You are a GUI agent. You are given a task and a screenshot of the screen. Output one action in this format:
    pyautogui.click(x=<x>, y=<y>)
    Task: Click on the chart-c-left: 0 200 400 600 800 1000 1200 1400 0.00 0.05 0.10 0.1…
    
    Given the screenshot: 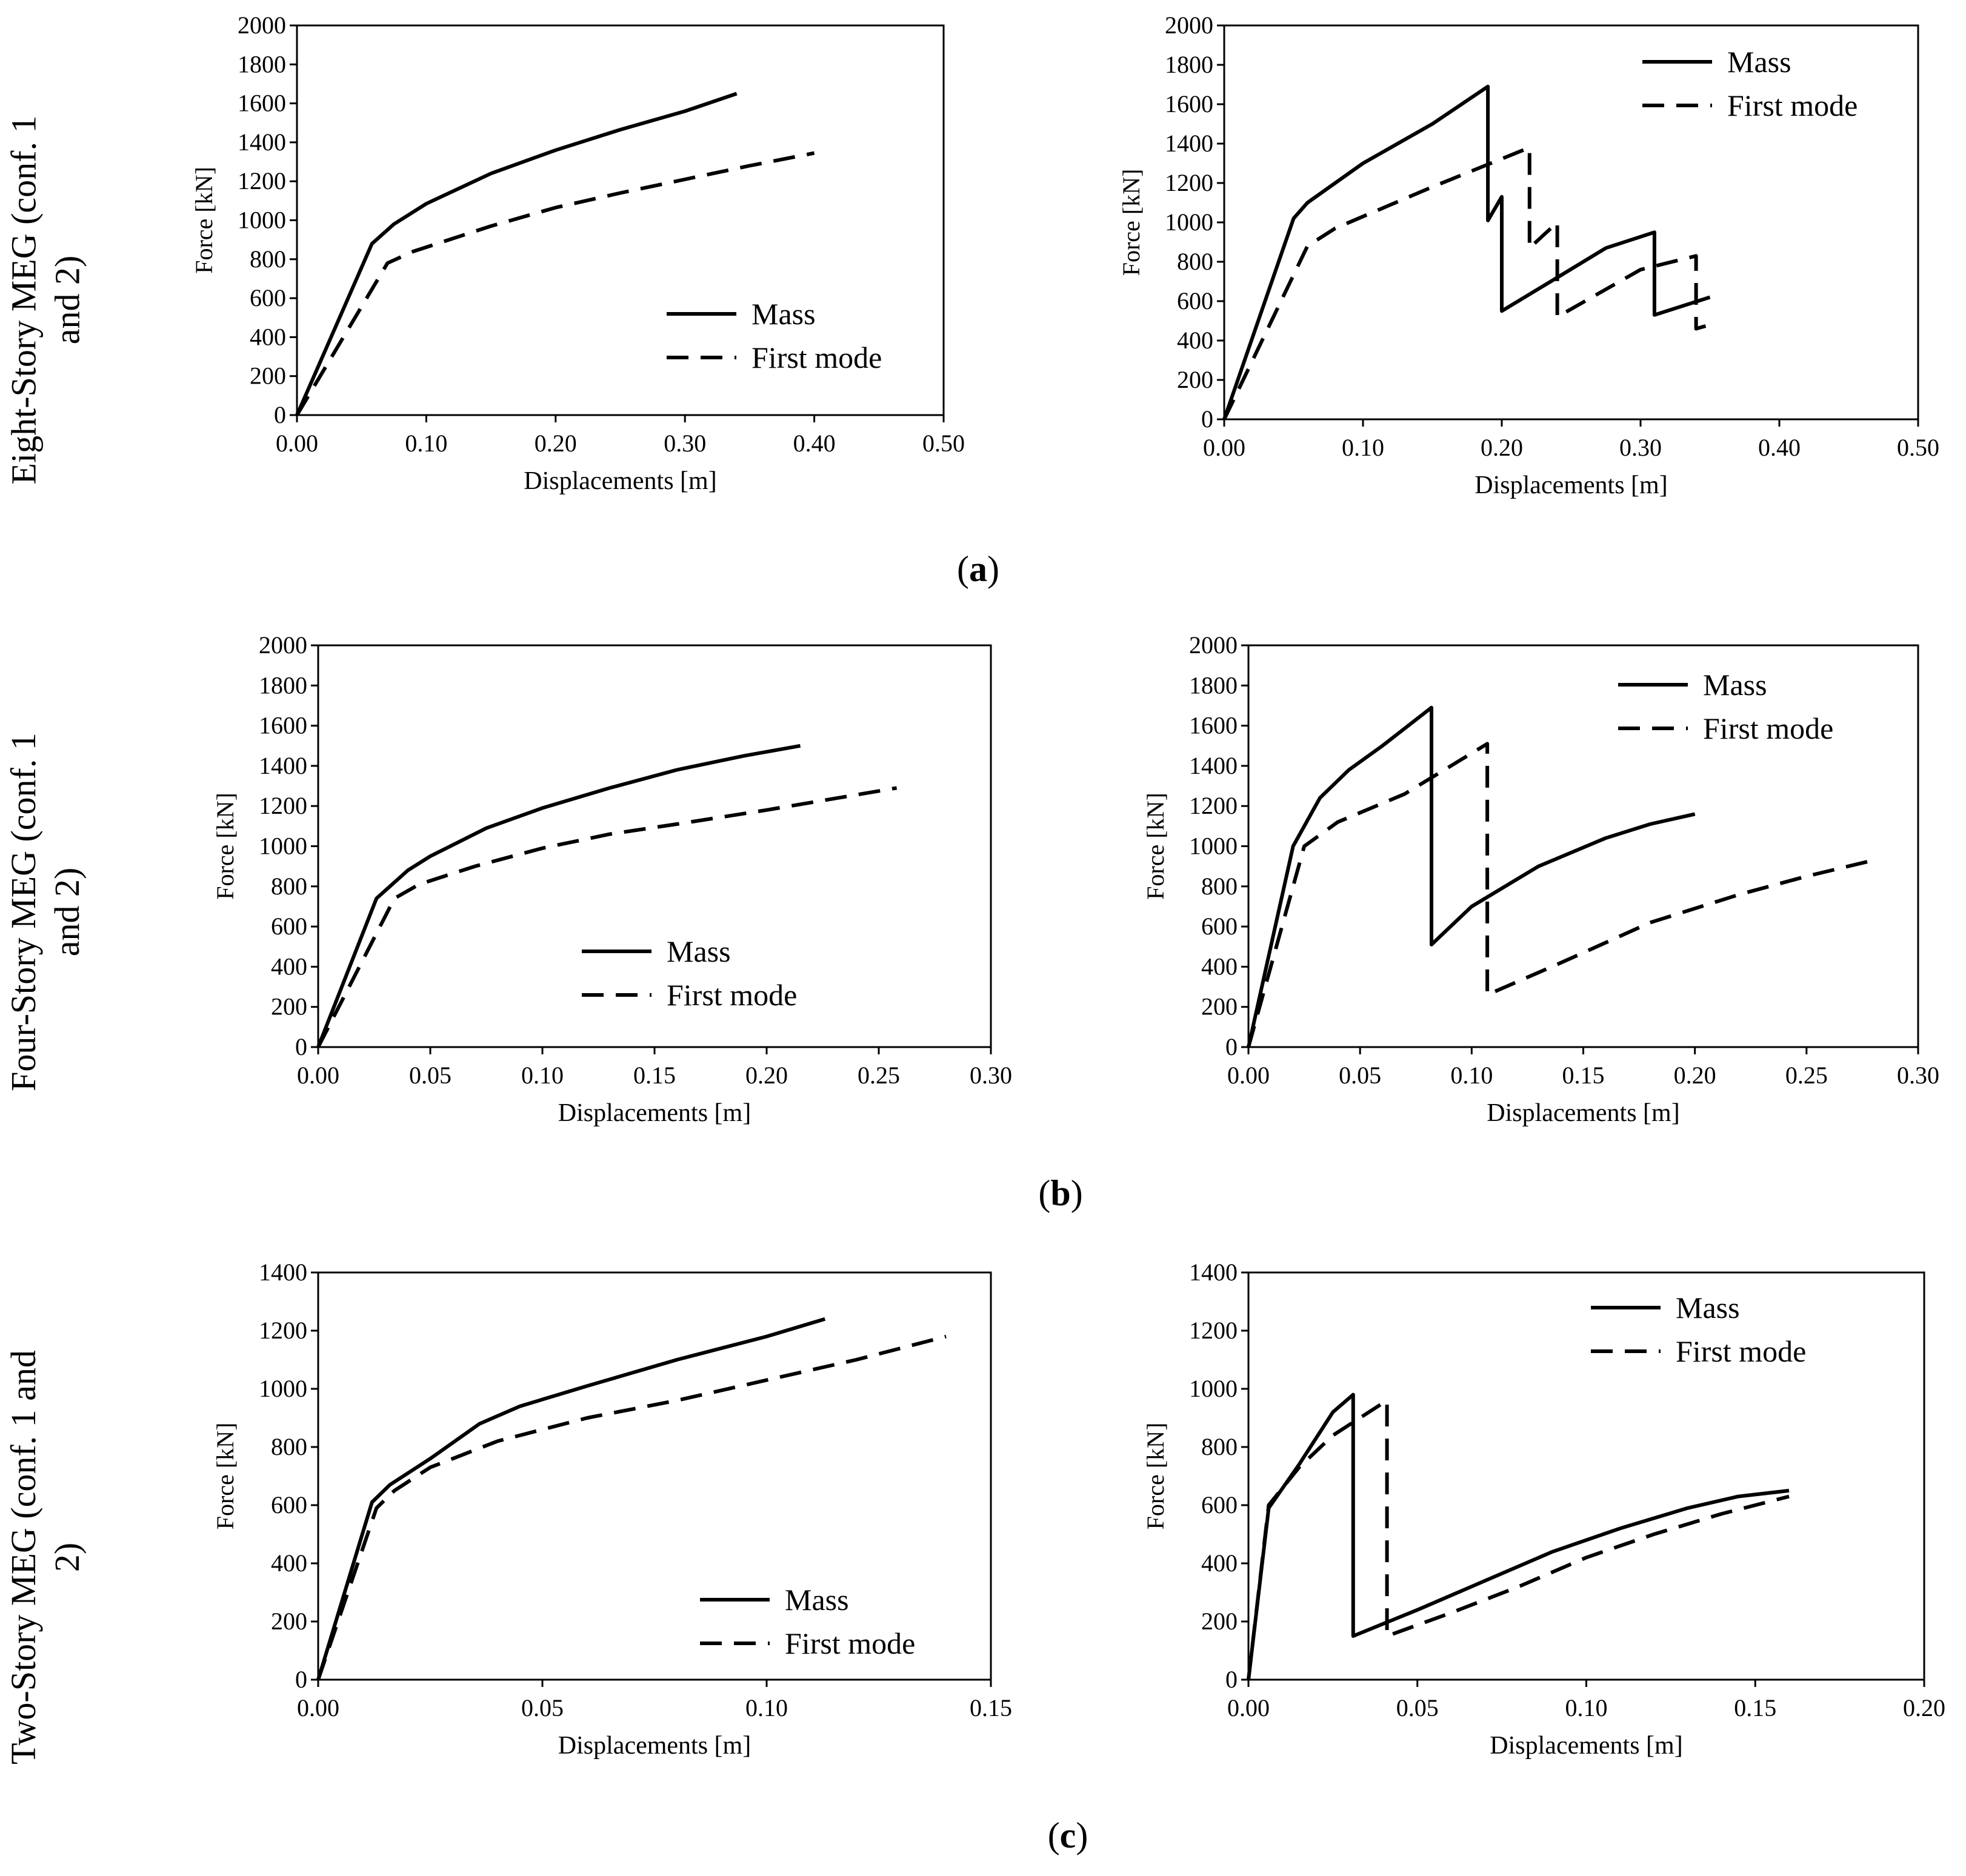 What is the action you would take?
    pyautogui.click(x=612, y=1509)
    